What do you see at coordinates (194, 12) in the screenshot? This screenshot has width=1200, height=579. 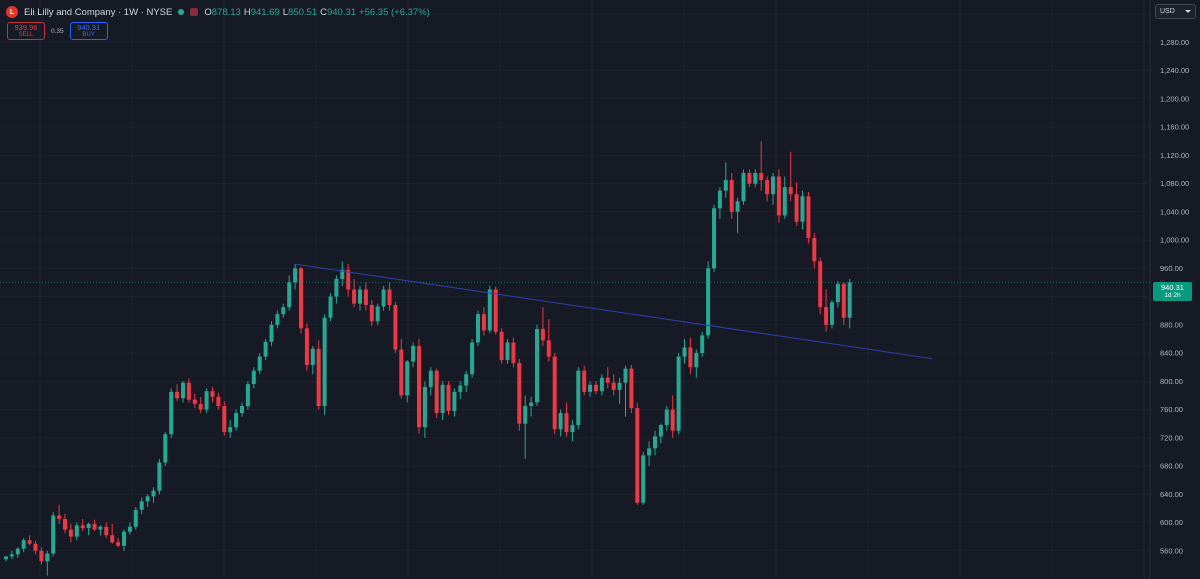 I see `flag-icon` at bounding box center [194, 12].